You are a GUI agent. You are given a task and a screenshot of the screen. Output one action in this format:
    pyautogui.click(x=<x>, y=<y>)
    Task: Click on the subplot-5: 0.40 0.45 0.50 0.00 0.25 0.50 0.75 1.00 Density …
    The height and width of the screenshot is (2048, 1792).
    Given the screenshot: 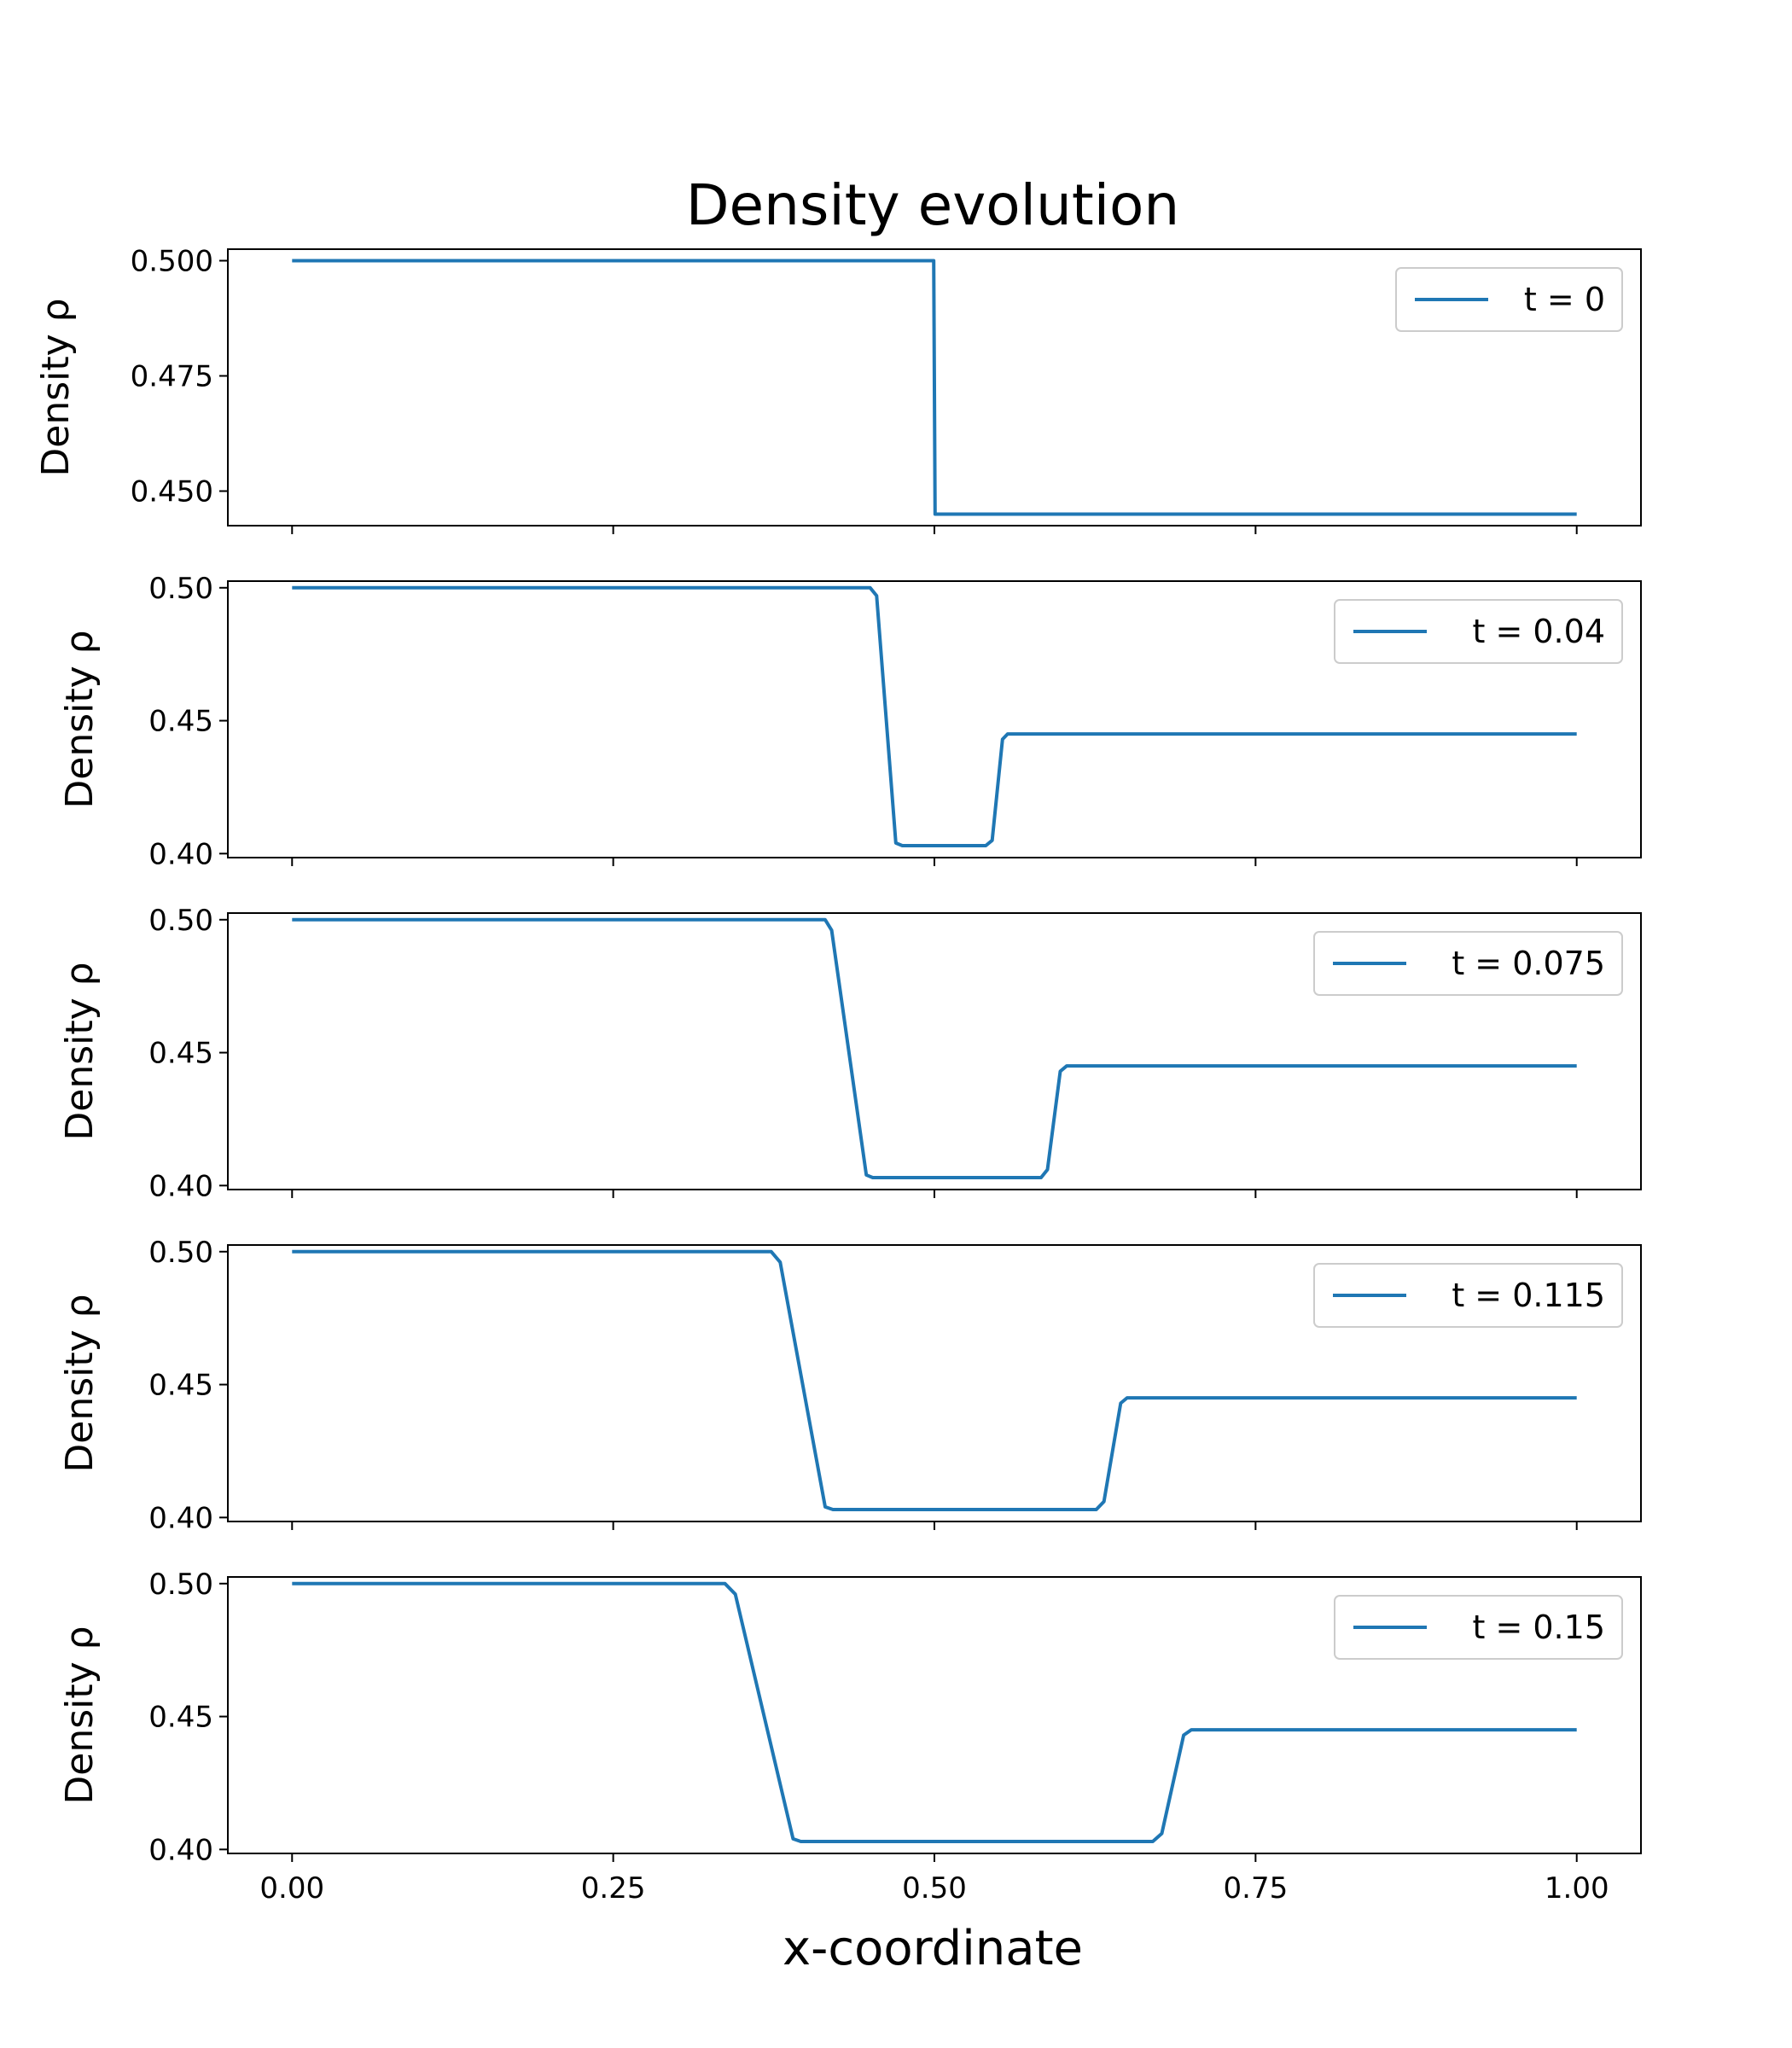 What is the action you would take?
    pyautogui.click(x=850, y=1736)
    